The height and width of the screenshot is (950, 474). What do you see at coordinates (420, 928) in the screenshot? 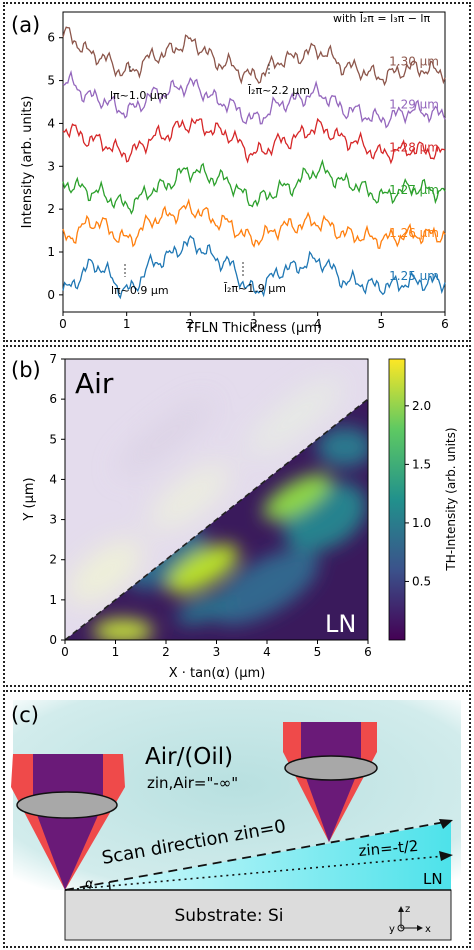
I see `x-arrow` at bounding box center [420, 928].